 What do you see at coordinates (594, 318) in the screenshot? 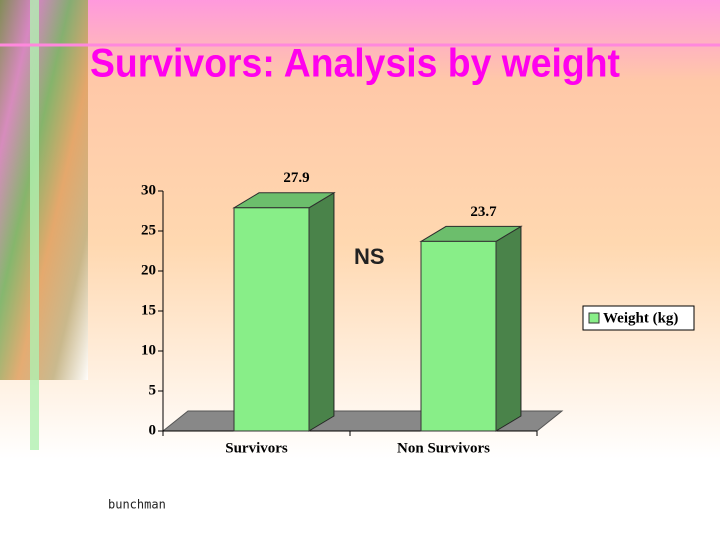
I see `legend-swatch` at bounding box center [594, 318].